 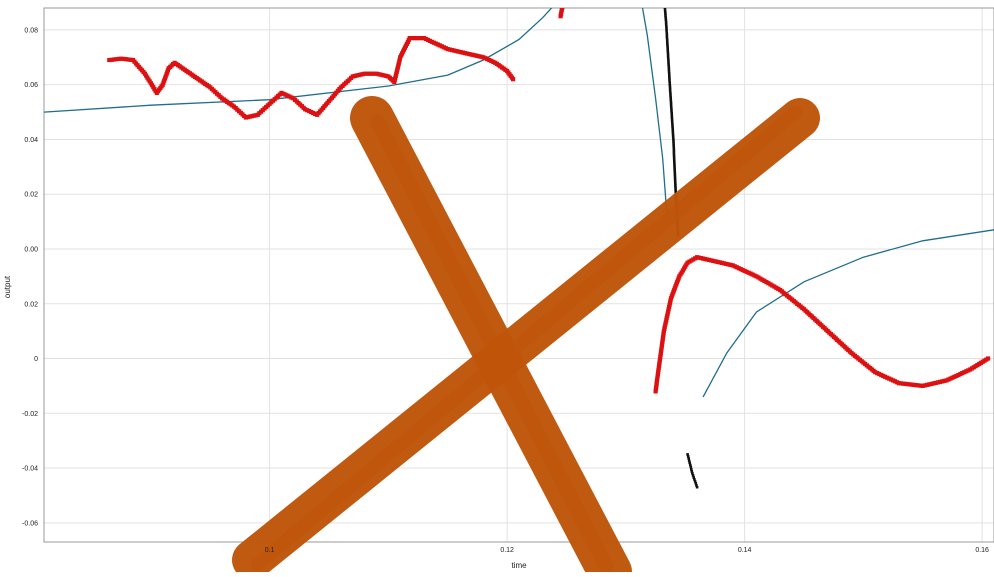 What do you see at coordinates (745, 550) in the screenshot?
I see `x-tick-label: 0.14` at bounding box center [745, 550].